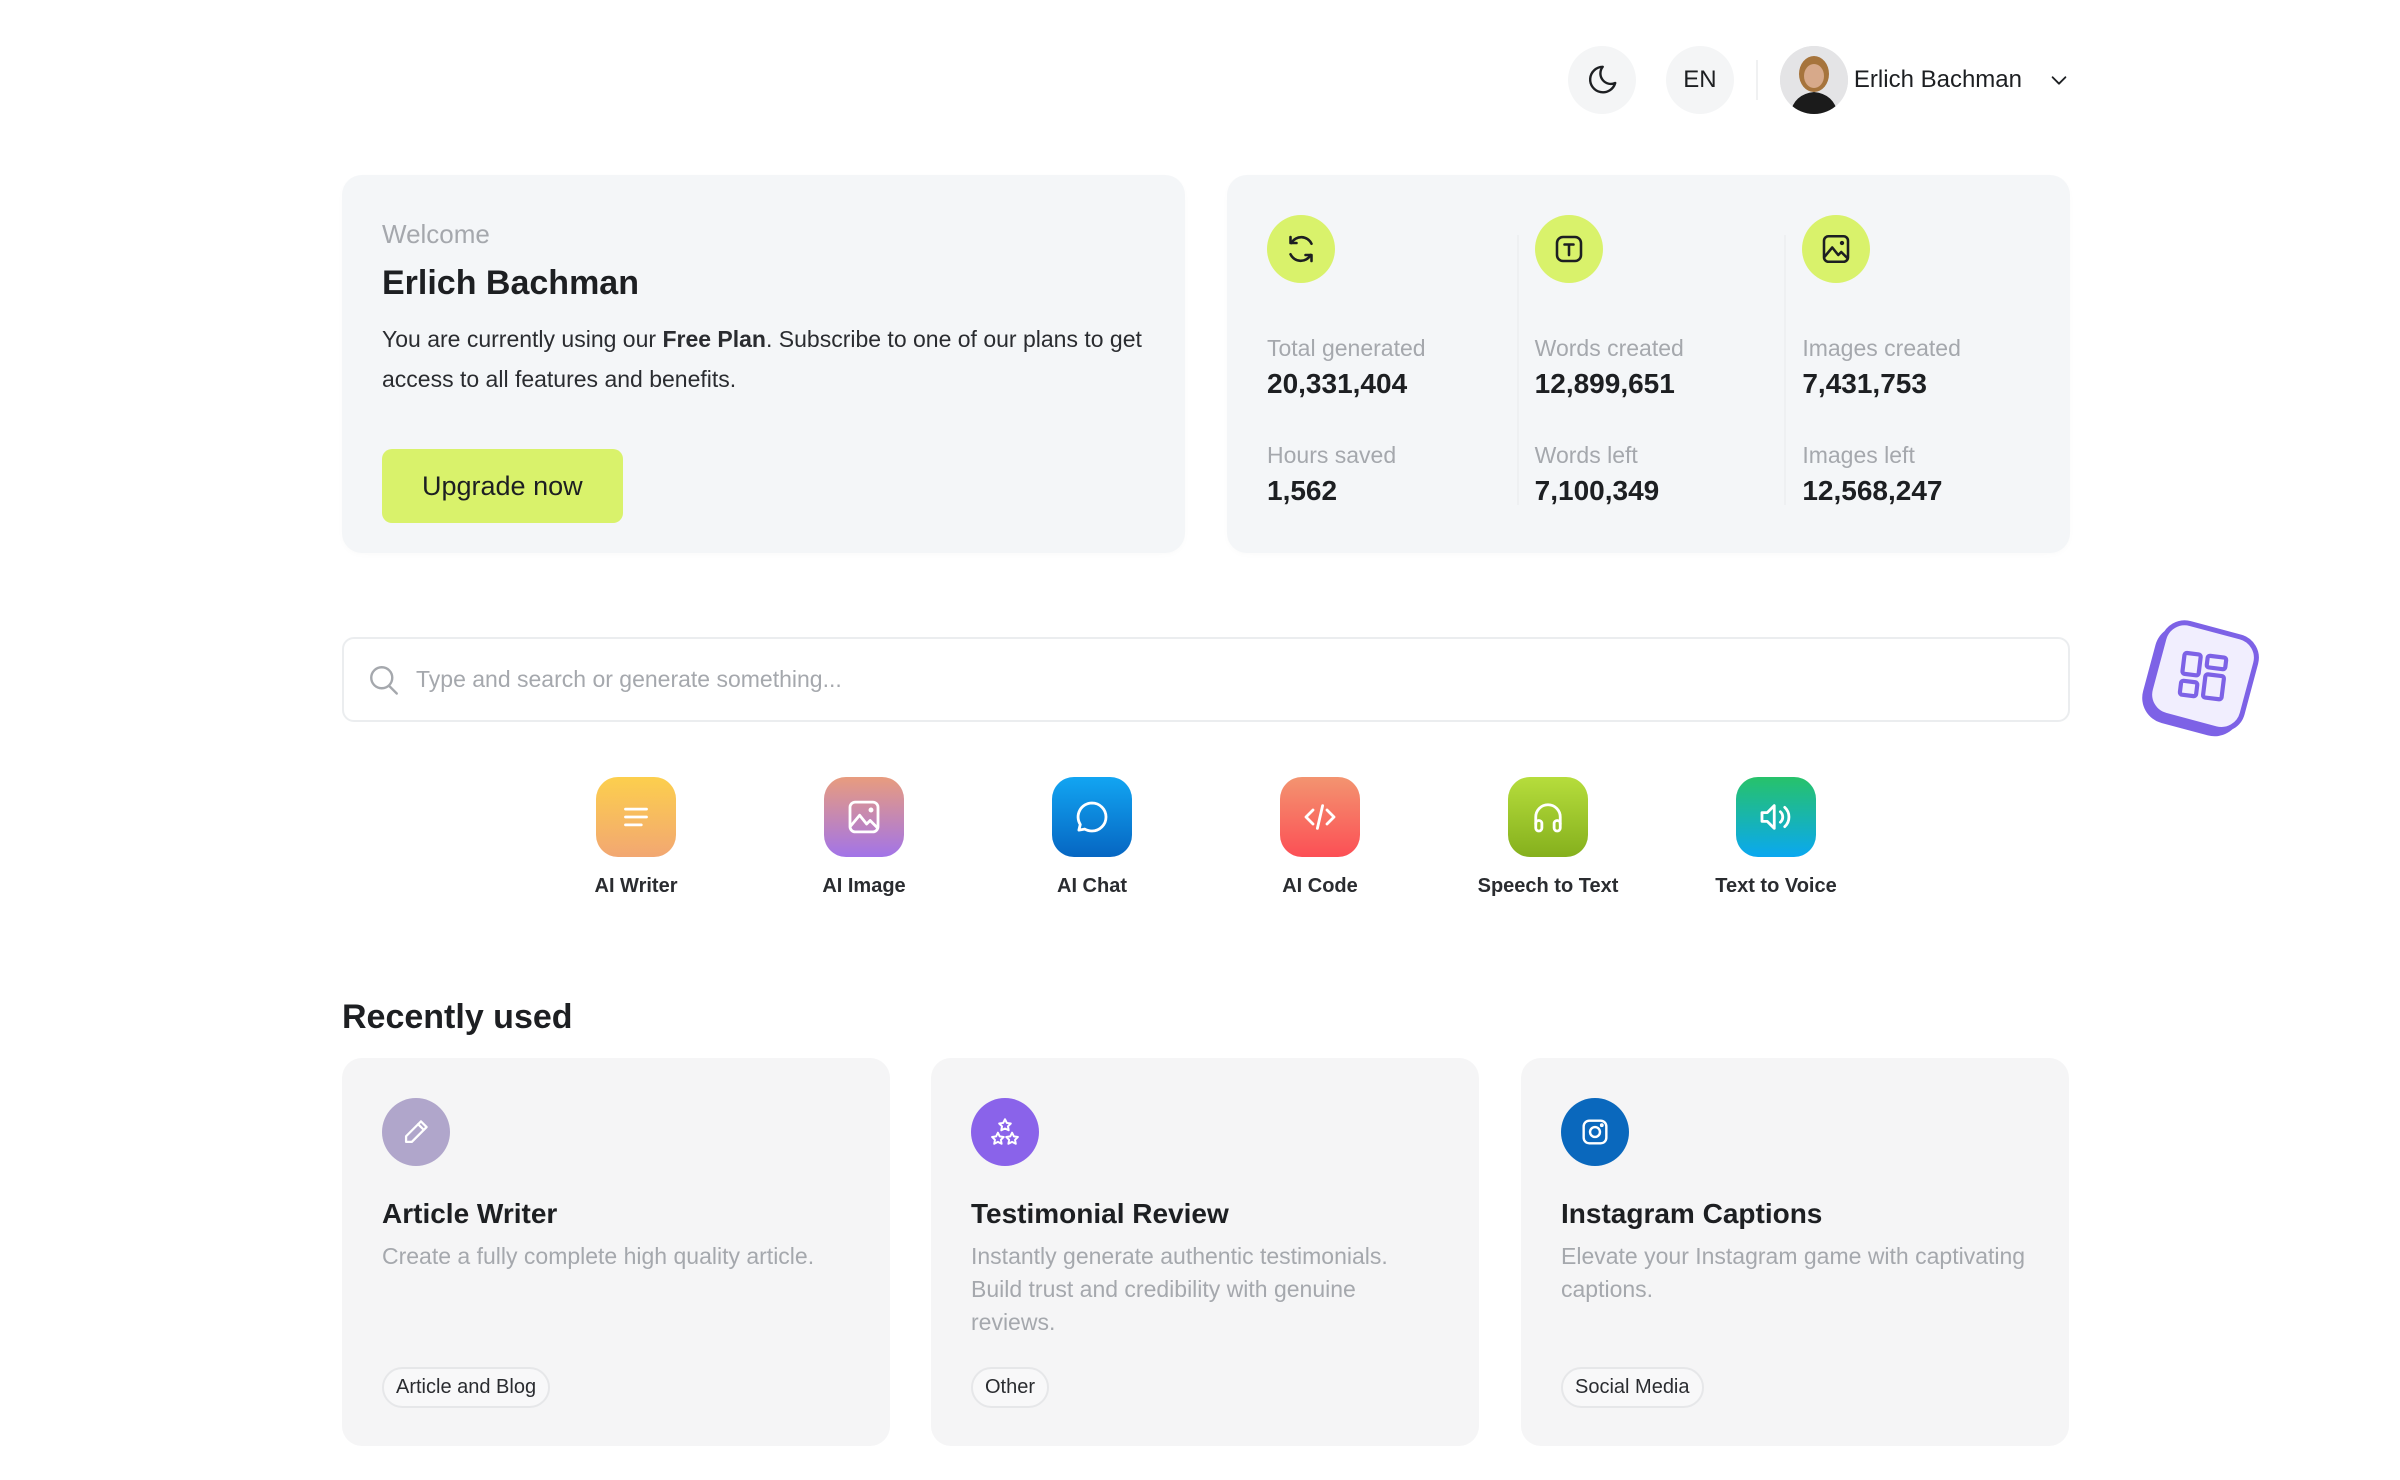  What do you see at coordinates (1609, 348) in the screenshot?
I see `stat-label: Words created` at bounding box center [1609, 348].